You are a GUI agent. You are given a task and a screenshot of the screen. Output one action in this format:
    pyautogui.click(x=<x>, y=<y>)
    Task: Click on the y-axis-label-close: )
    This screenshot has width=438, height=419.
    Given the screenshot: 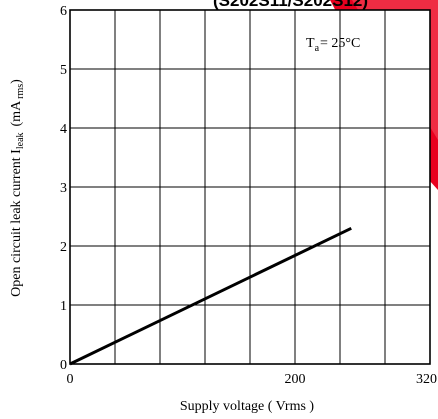 What is the action you would take?
    pyautogui.click(x=16, y=81)
    